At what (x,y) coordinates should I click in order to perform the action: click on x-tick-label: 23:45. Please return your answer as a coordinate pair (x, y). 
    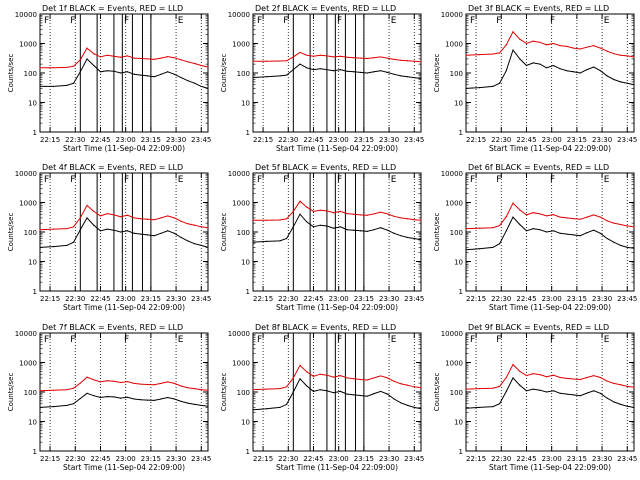
    Looking at the image, I should click on (627, 299).